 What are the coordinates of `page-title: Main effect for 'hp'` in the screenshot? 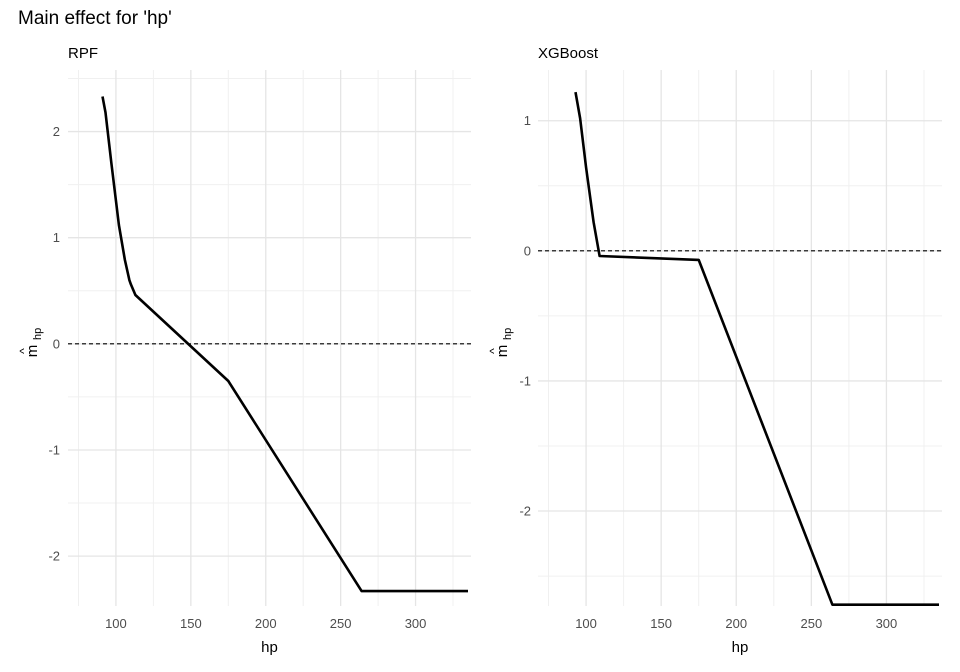 It's located at (95, 18).